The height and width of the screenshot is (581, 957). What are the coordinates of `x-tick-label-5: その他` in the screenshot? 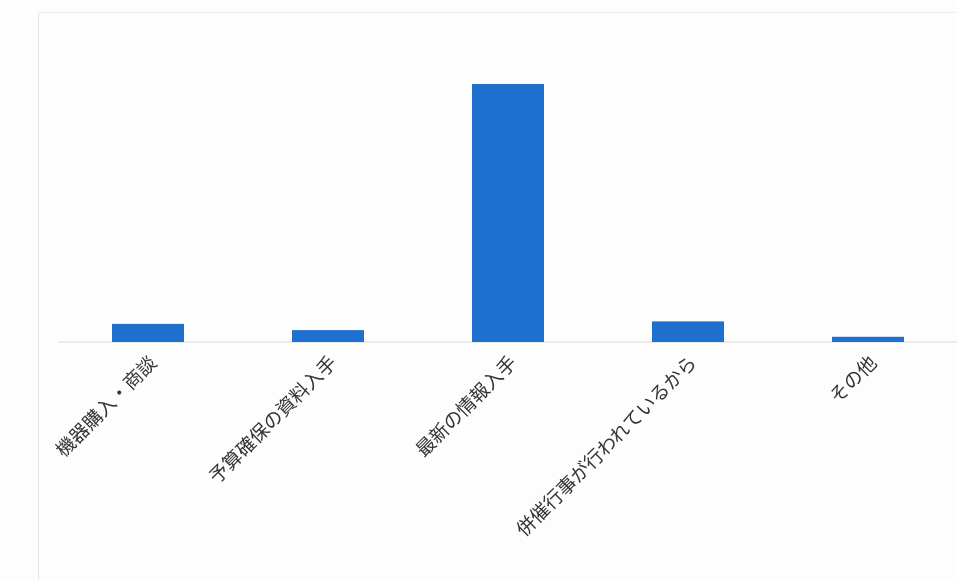 It's located at (854, 380).